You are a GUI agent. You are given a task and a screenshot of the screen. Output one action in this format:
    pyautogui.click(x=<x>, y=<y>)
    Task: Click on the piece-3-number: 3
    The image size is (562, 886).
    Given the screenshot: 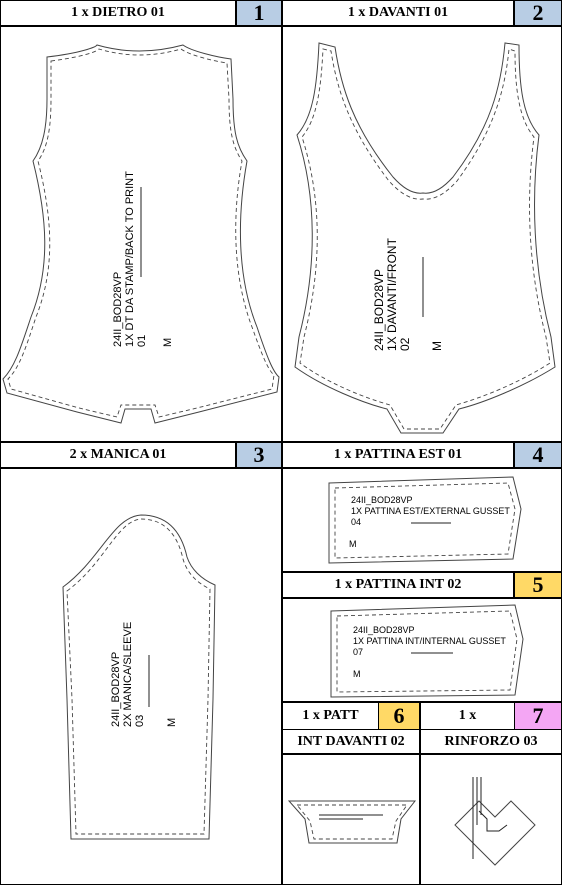 What is the action you would take?
    pyautogui.click(x=259, y=454)
    